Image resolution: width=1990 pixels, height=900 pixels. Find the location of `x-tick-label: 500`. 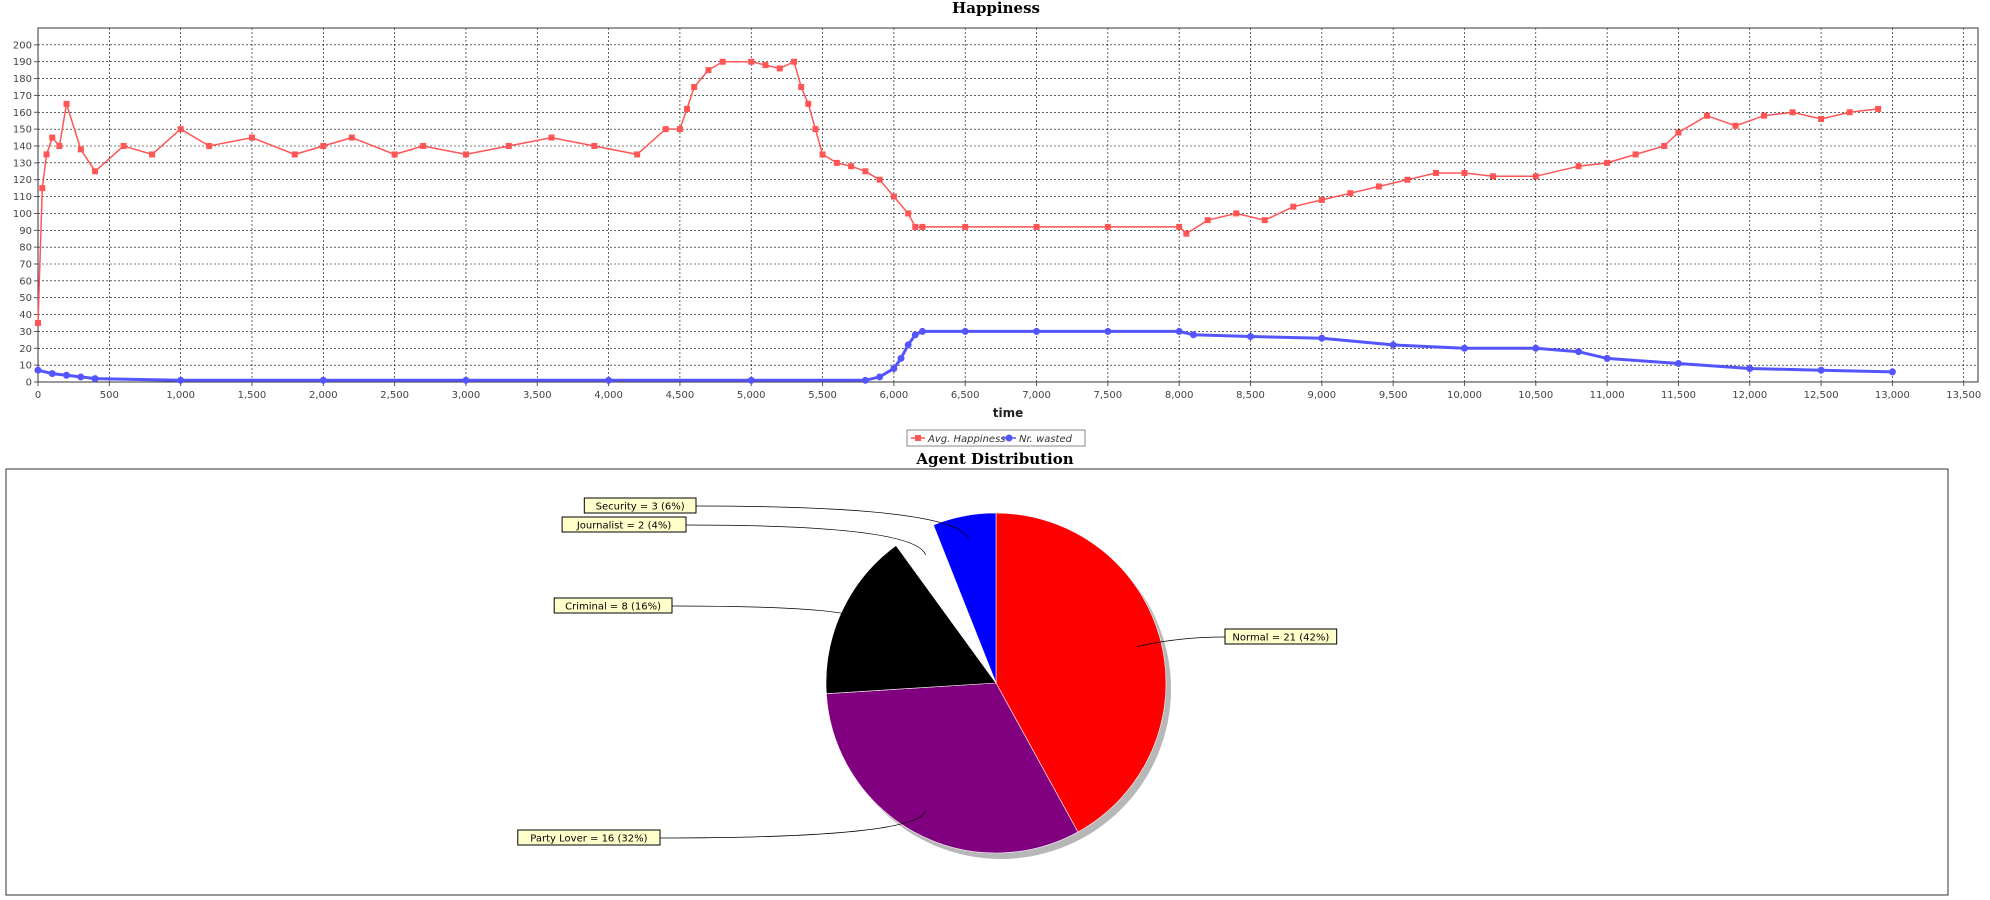

x-tick-label: 500 is located at coordinates (109, 395).